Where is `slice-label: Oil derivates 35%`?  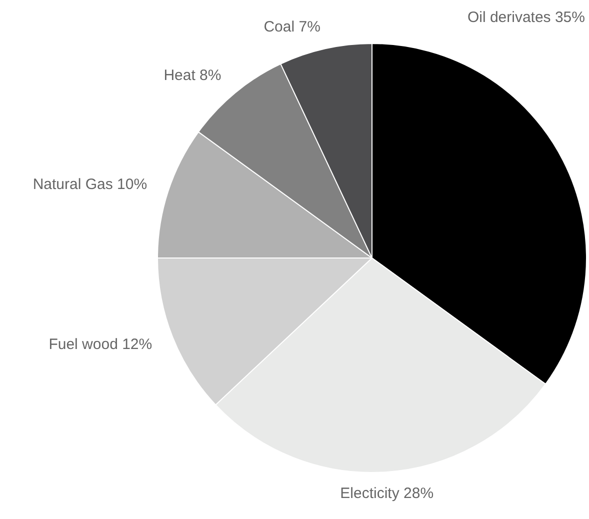 slice-label: Oil derivates 35% is located at coordinates (526, 17).